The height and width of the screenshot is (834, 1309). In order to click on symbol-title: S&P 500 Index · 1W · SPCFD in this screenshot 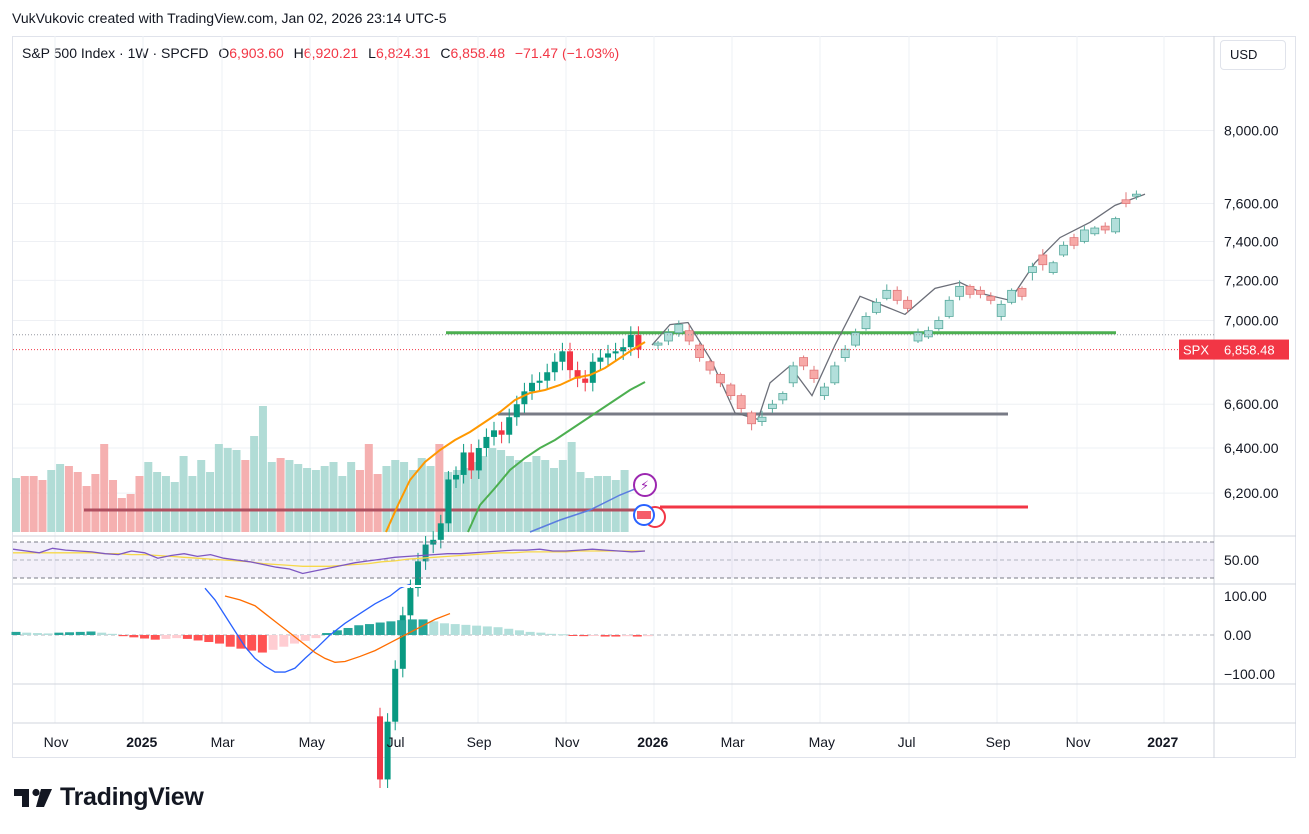, I will do `click(115, 53)`.